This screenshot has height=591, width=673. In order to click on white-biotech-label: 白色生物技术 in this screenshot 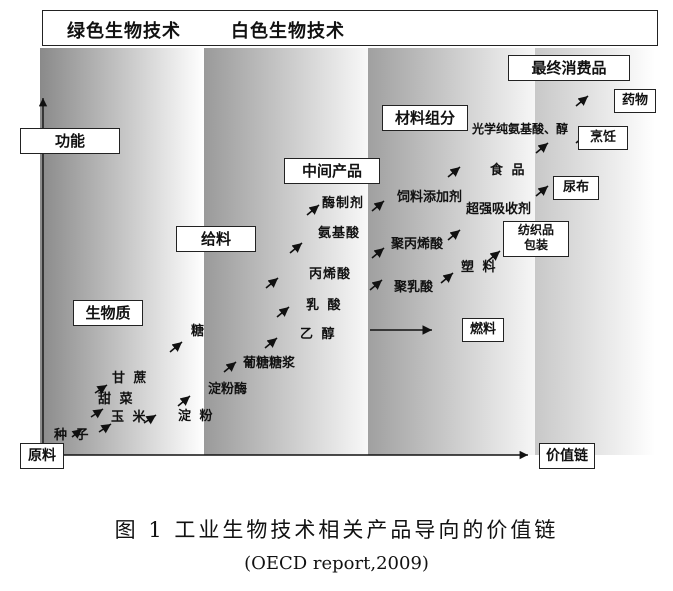, I will do `click(288, 31)`.